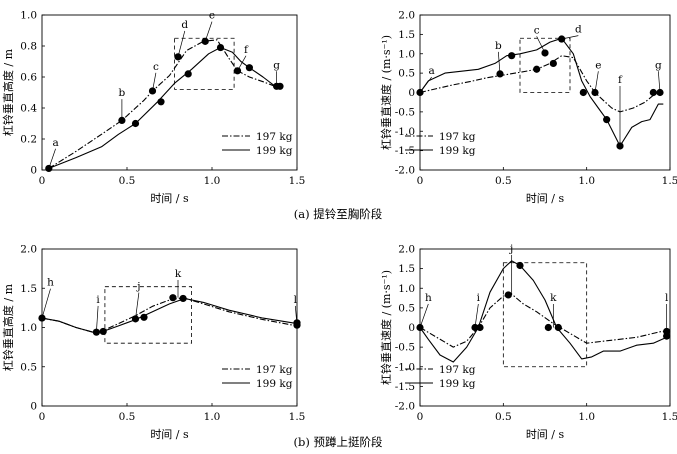 The height and width of the screenshot is (454, 677). Describe the element at coordinates (338, 214) in the screenshot. I see `caption-a: (a) 提铃至胸阶段` at that location.